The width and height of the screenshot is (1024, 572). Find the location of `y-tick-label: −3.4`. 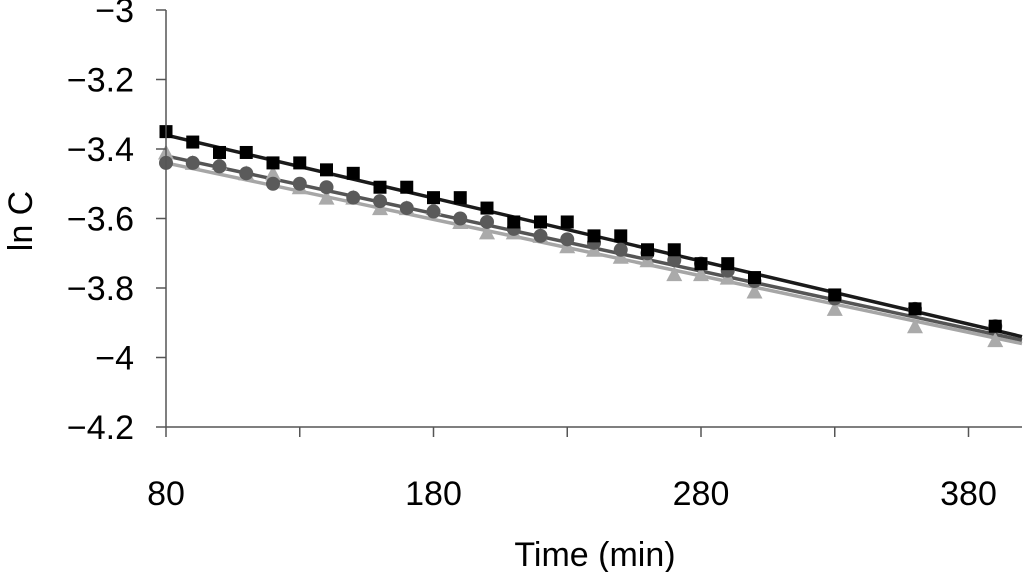

y-tick-label: −3.4 is located at coordinates (100, 150).